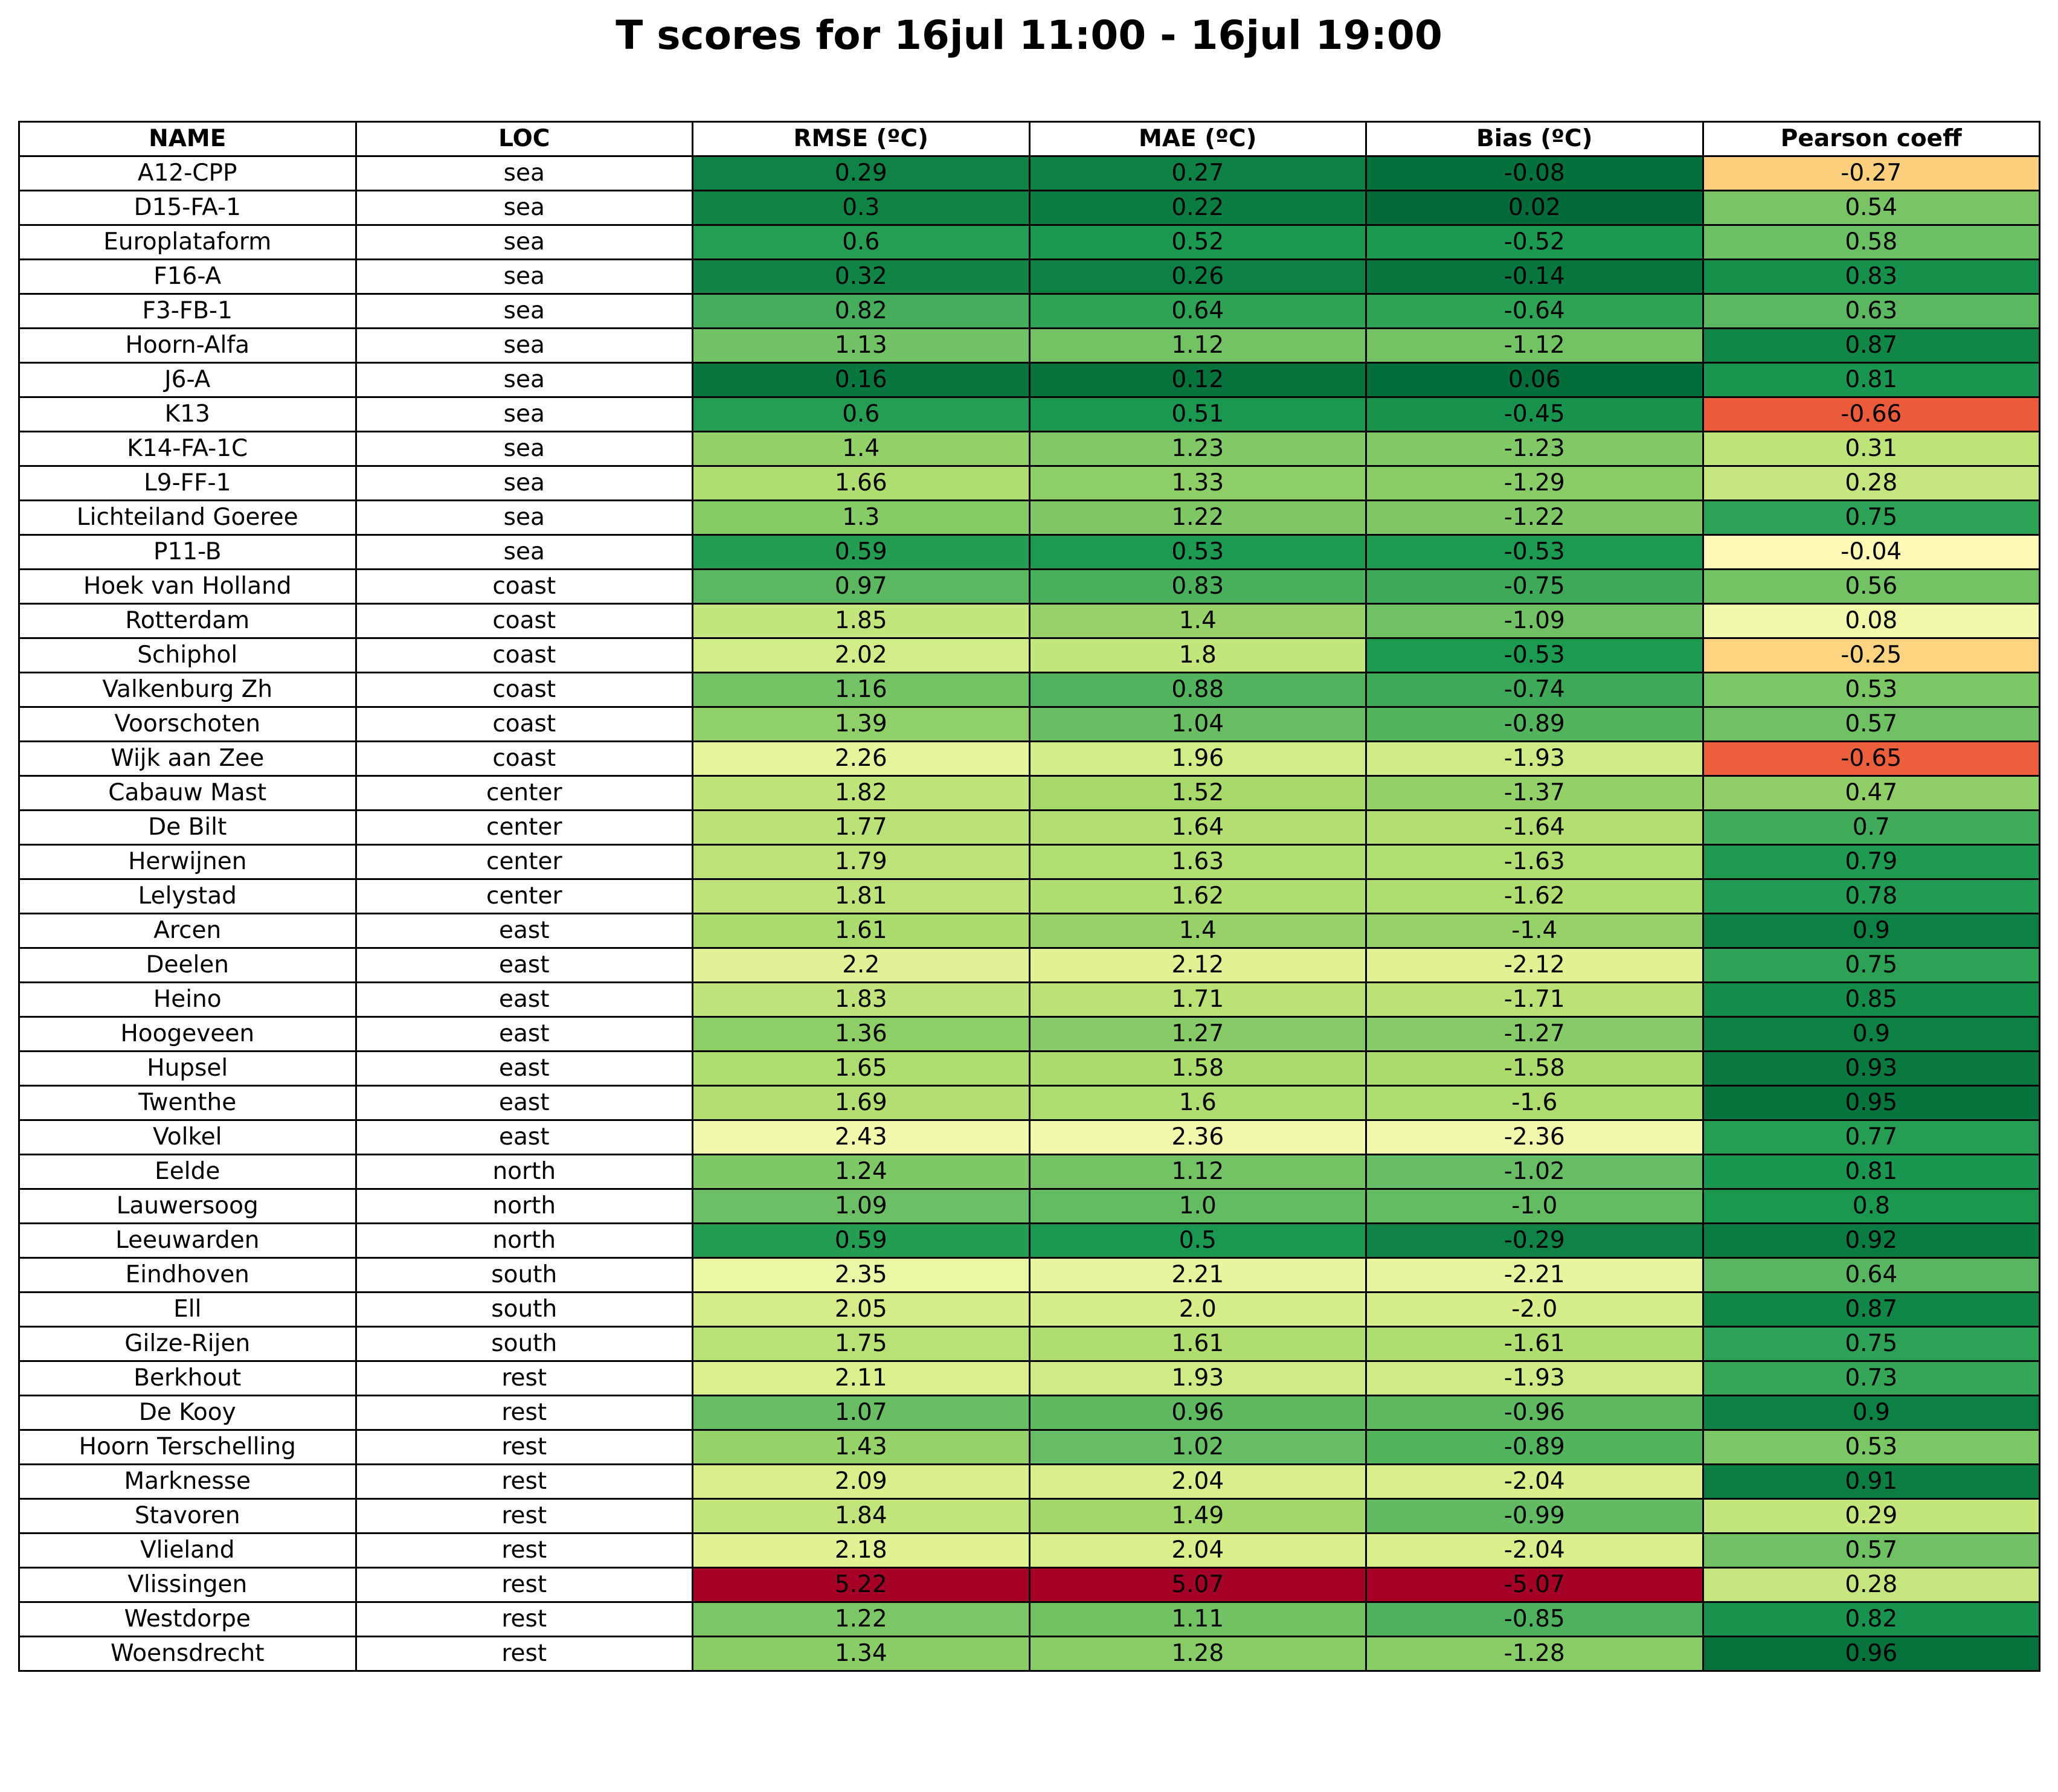  I want to click on pearson-cell: 0.31, so click(1871, 449).